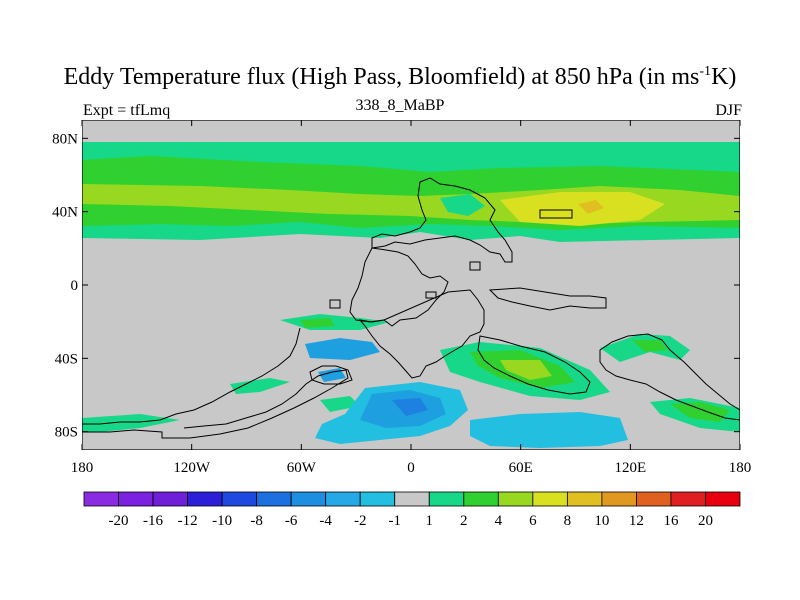 This screenshot has height=600, width=800. What do you see at coordinates (256, 521) in the screenshot?
I see `colorbar-label: -8` at bounding box center [256, 521].